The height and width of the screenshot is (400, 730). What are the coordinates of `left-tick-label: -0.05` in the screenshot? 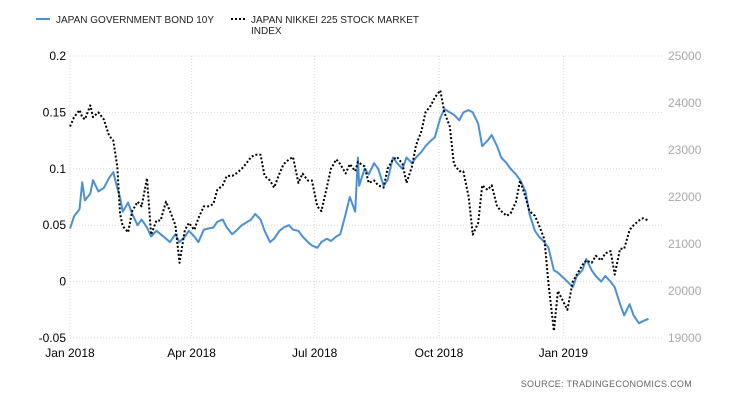 It's located at (53, 338).